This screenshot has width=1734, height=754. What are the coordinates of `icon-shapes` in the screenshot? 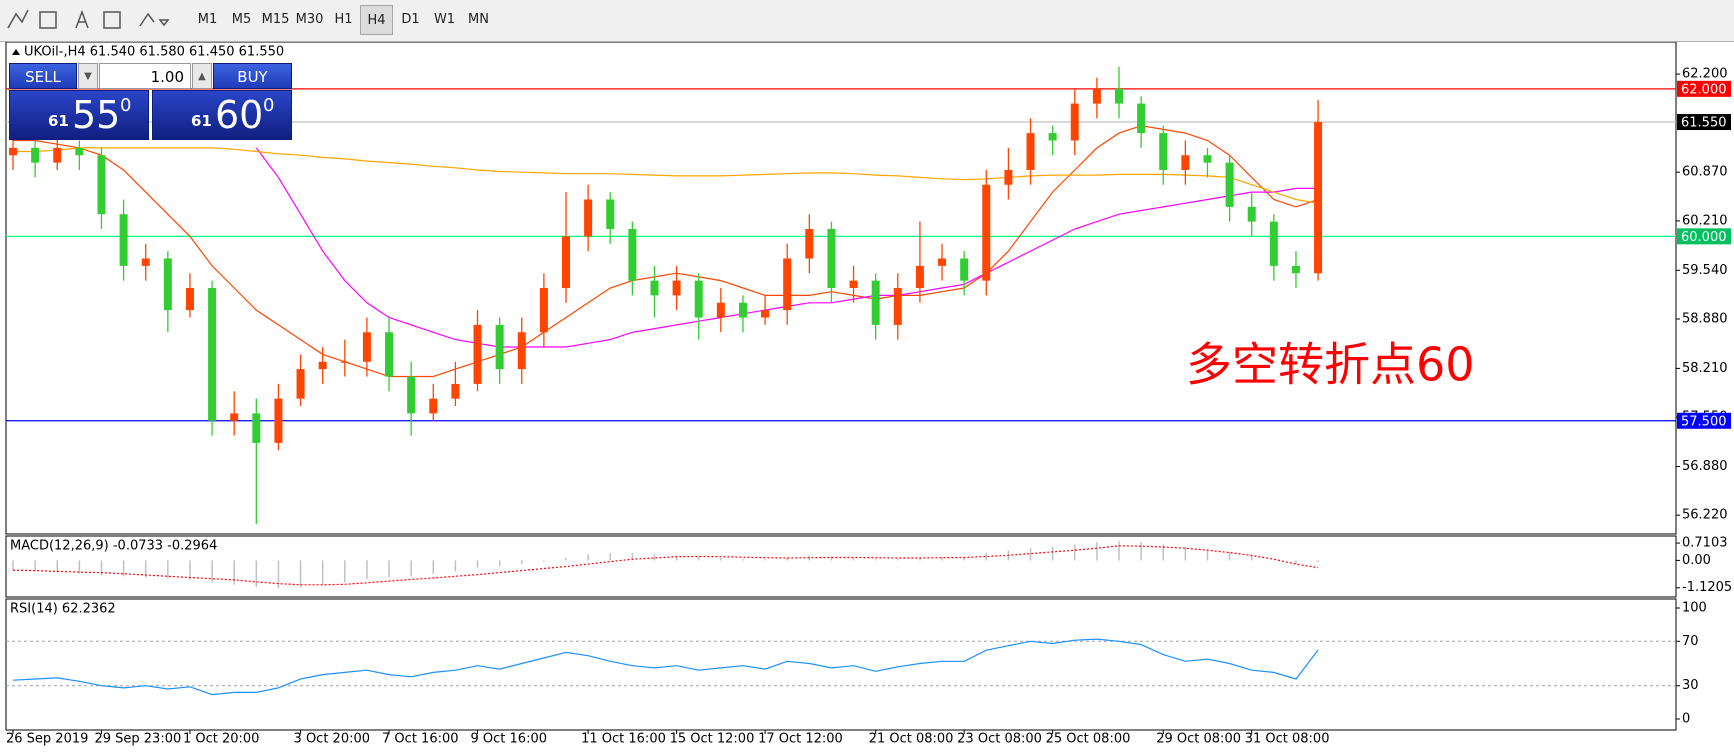 It's located at (154, 19).